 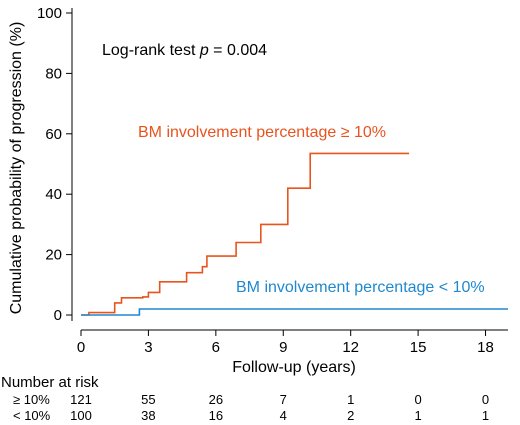 I want to click on risk-value-low: 4, so click(x=283, y=415).